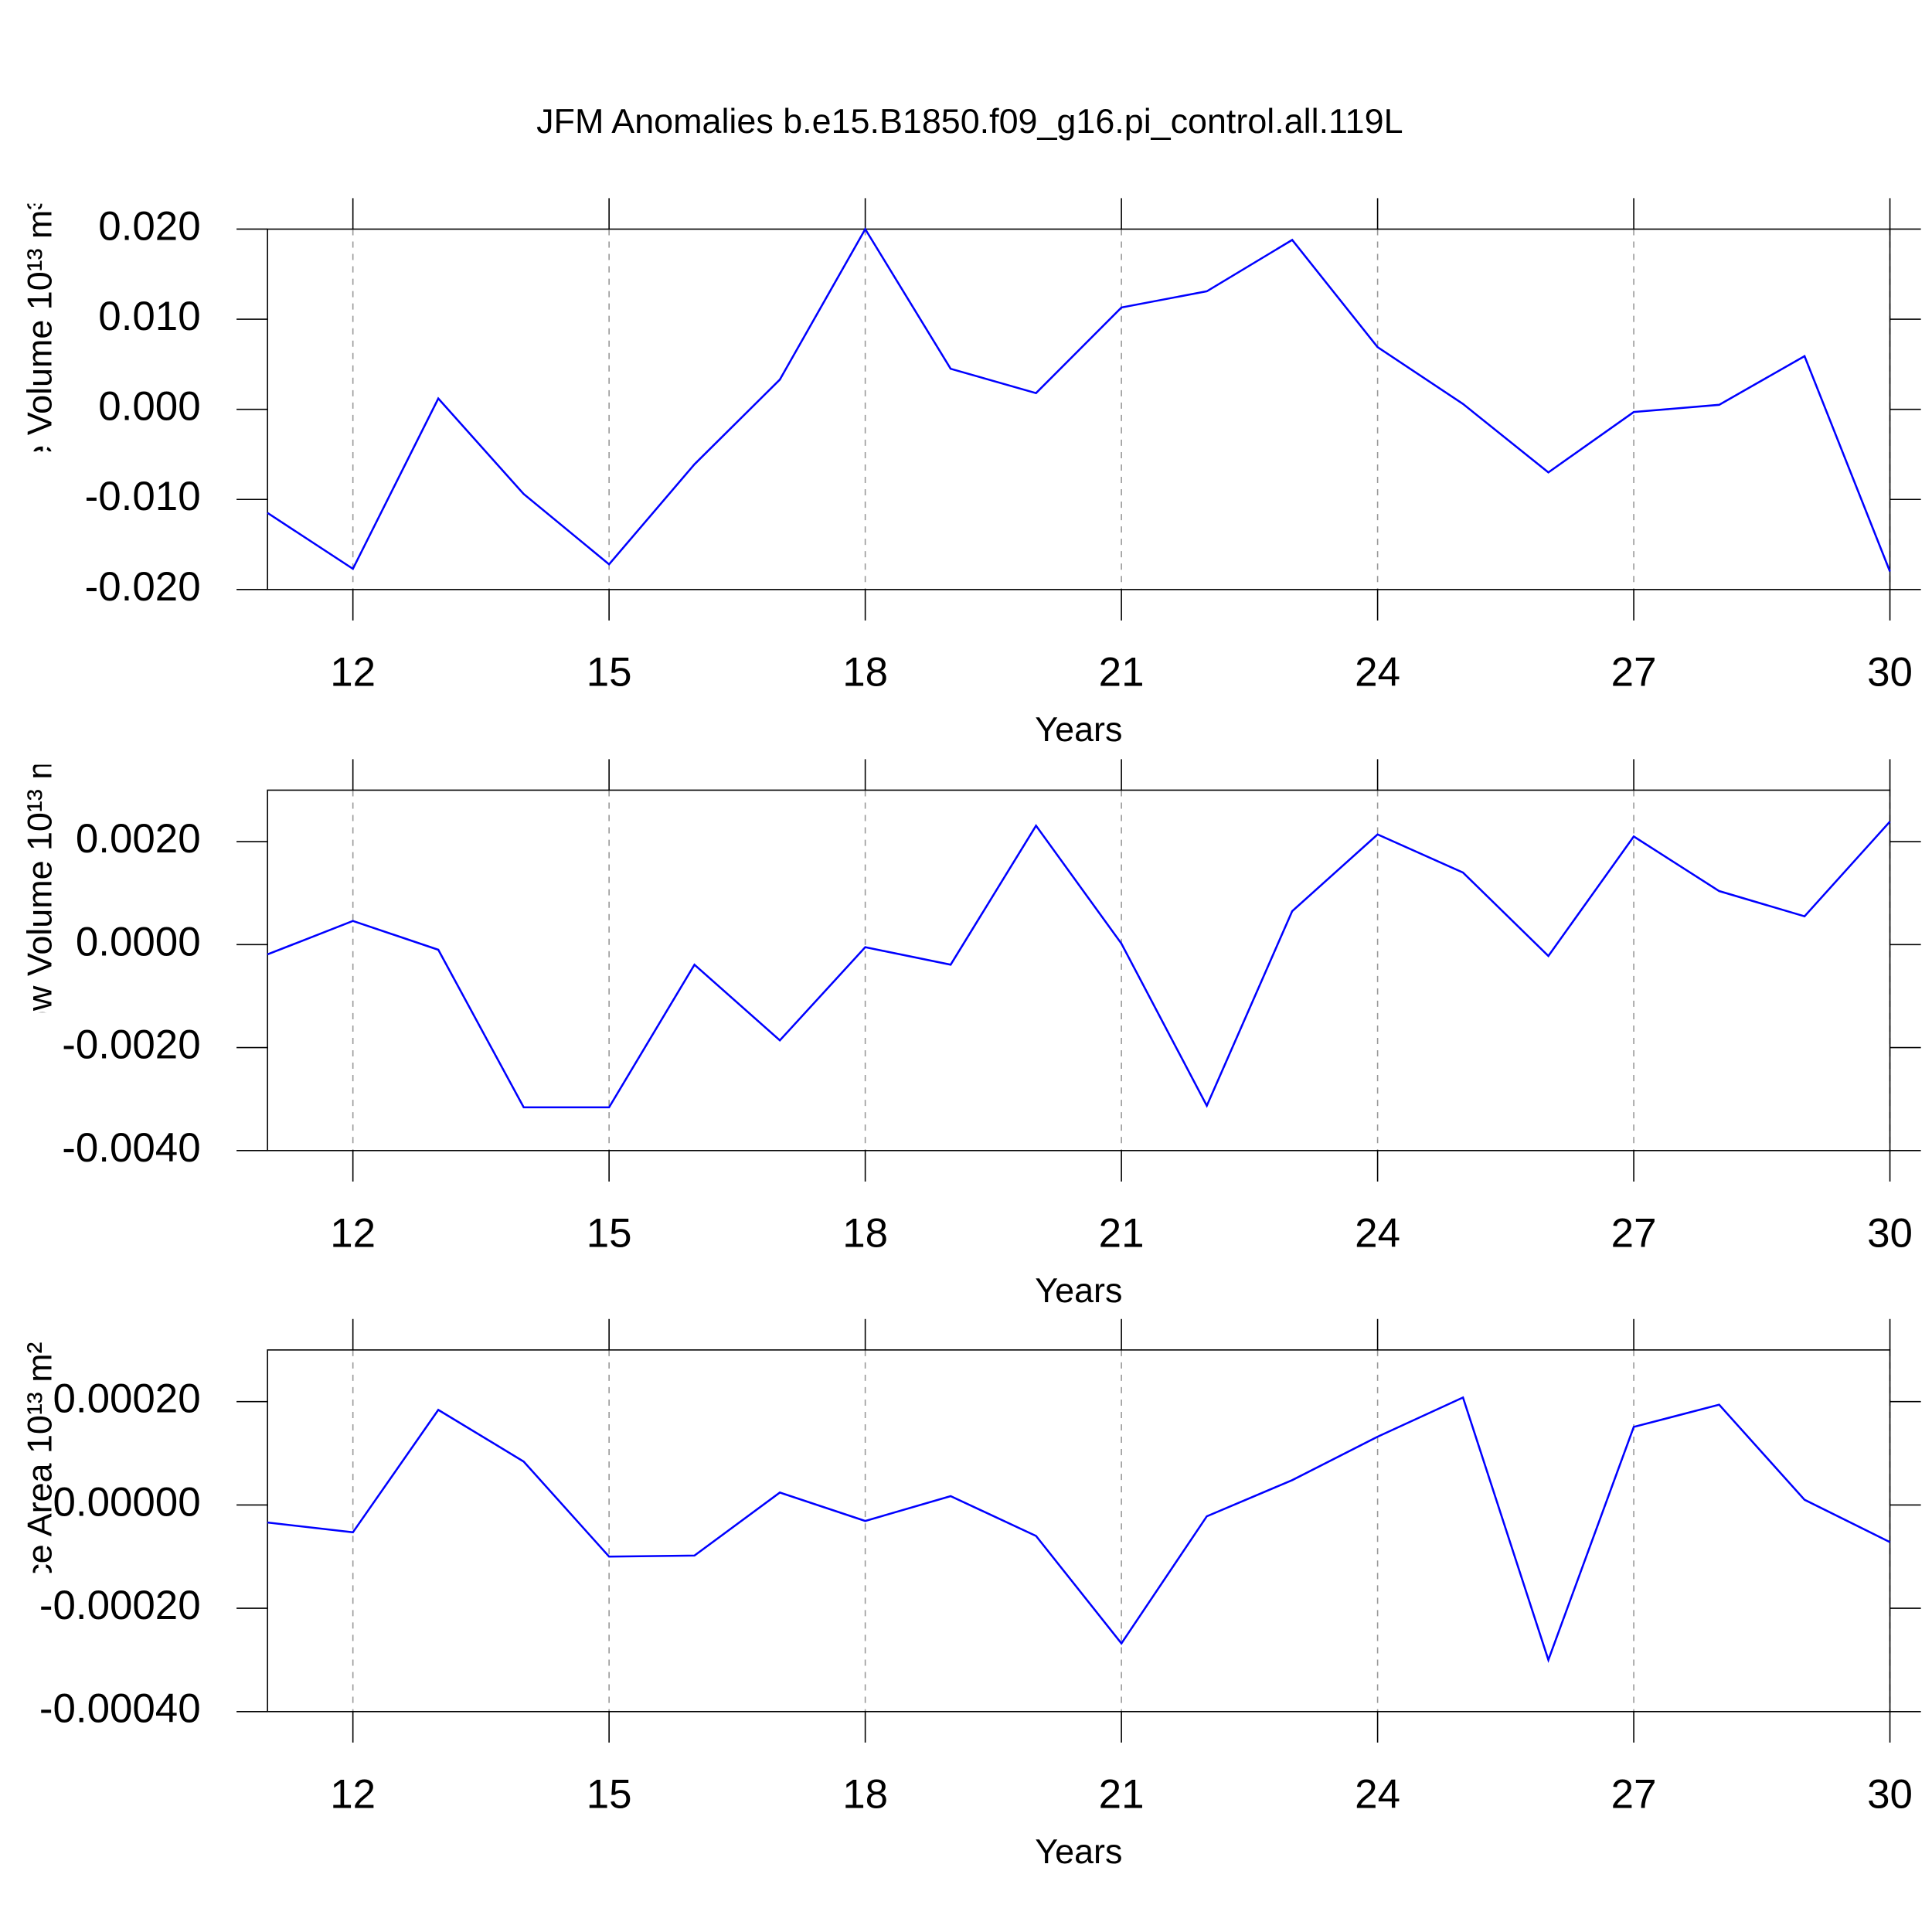  Describe the element at coordinates (138, 839) in the screenshot. I see `y-tick-label: 0.0020` at that location.